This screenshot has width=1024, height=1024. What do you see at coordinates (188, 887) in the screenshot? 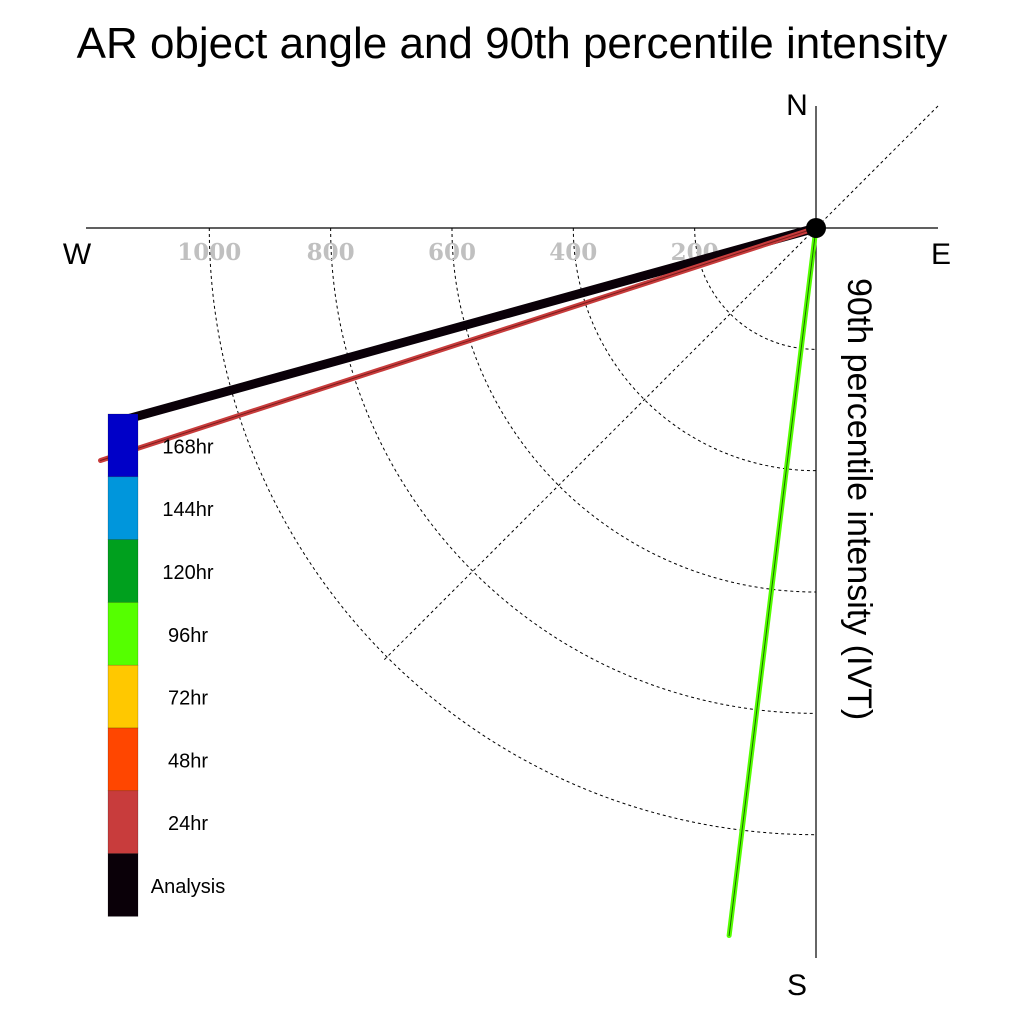
I see `legend-label: Analysis` at bounding box center [188, 887].